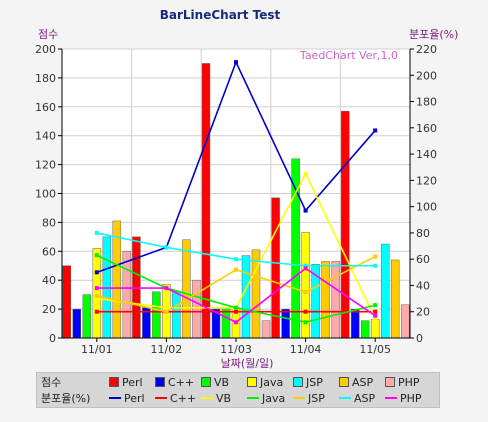 This screenshot has height=422, width=488. Describe the element at coordinates (49, 222) in the screenshot. I see `y-tick-label: 80` at that location.